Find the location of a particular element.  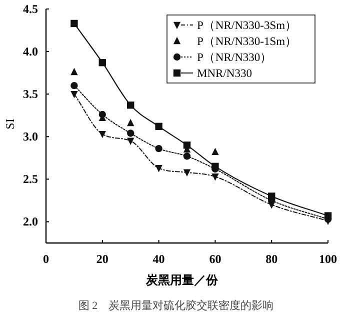

legend-label: P（NR/N330） is located at coordinates (234, 58).